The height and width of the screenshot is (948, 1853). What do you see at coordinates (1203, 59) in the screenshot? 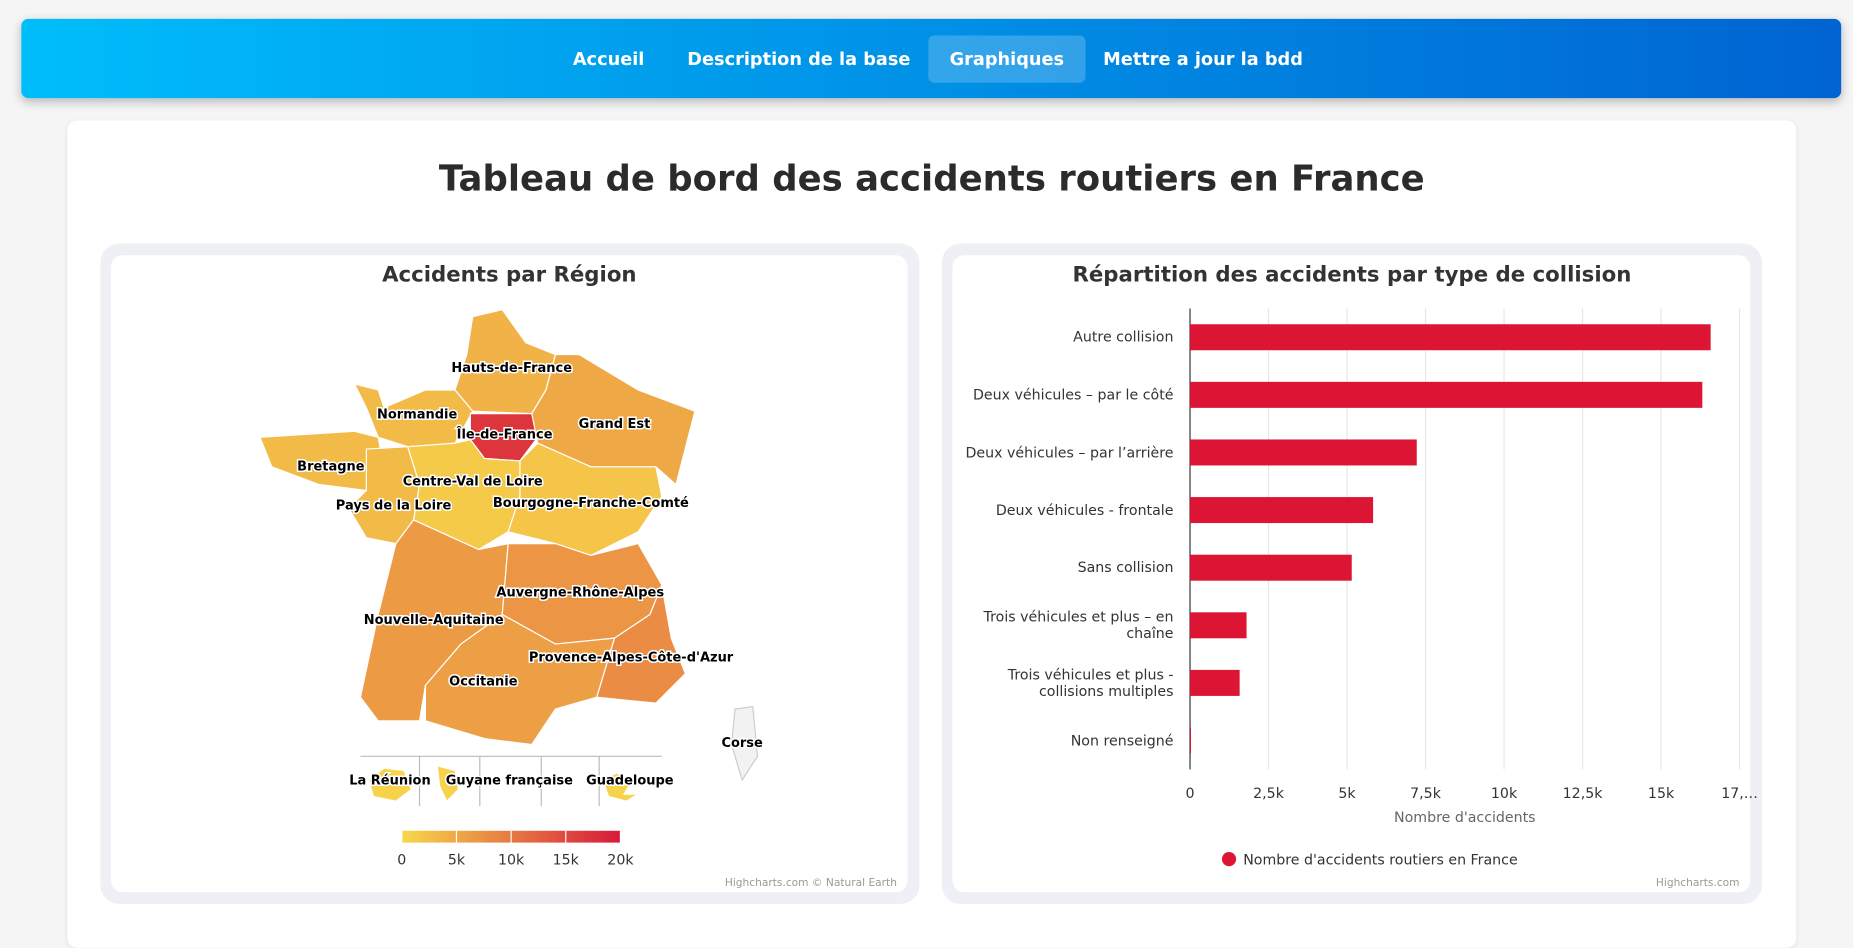
I see `nav-item: Mettre a jour la bdd` at bounding box center [1203, 59].